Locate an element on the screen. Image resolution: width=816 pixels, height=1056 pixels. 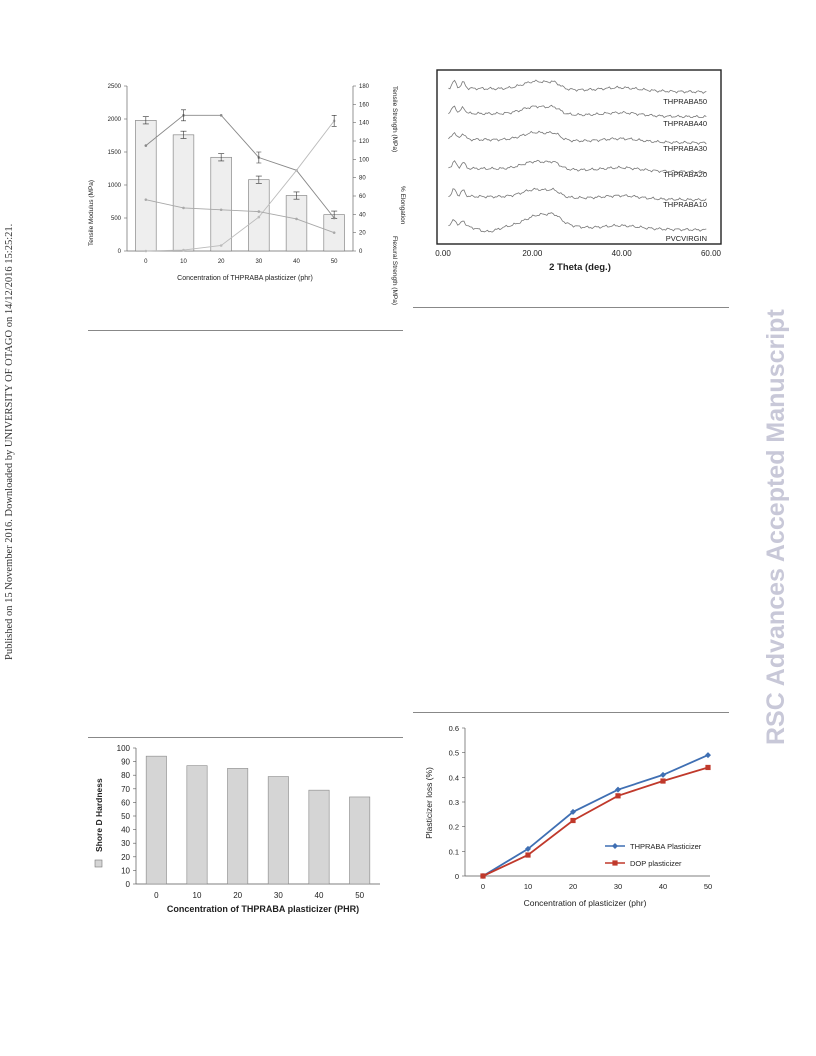
chart1-legend-flexural-strength: Flexural Strength (MPa) is located at coordinates (394, 270).